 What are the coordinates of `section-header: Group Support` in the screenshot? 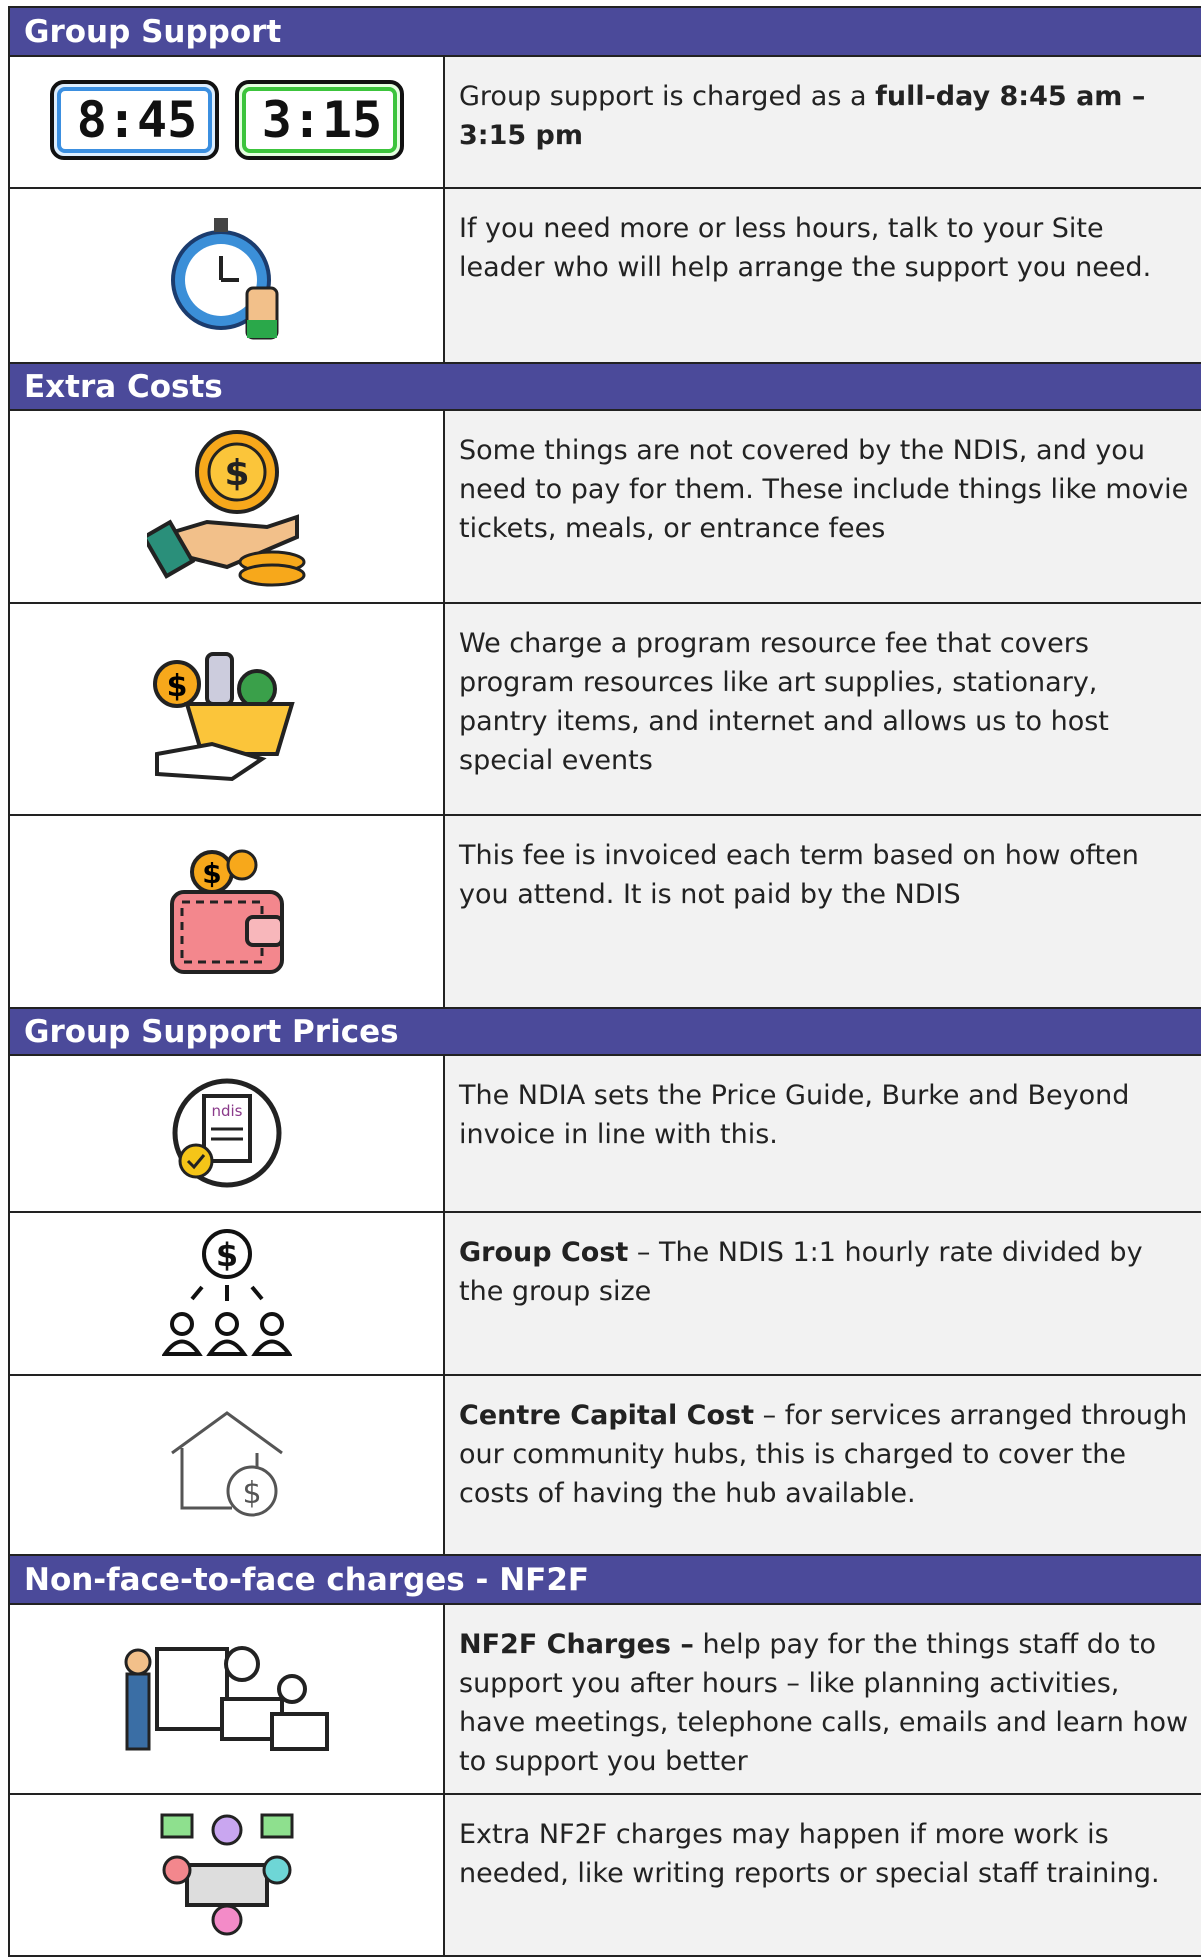 It's located at (604, 32).